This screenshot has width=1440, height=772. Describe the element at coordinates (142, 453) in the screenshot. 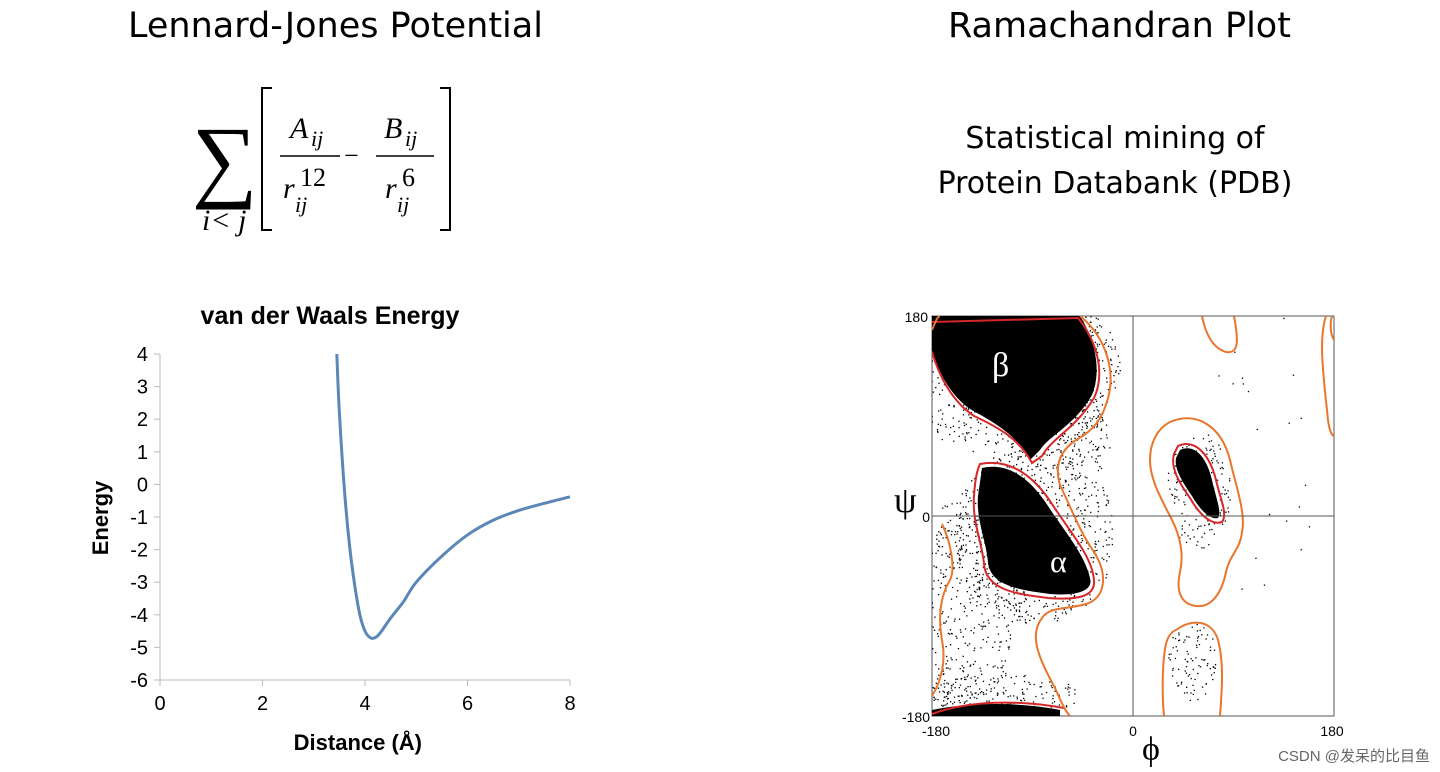

I see `vdw-y-tick-label: 1` at that location.